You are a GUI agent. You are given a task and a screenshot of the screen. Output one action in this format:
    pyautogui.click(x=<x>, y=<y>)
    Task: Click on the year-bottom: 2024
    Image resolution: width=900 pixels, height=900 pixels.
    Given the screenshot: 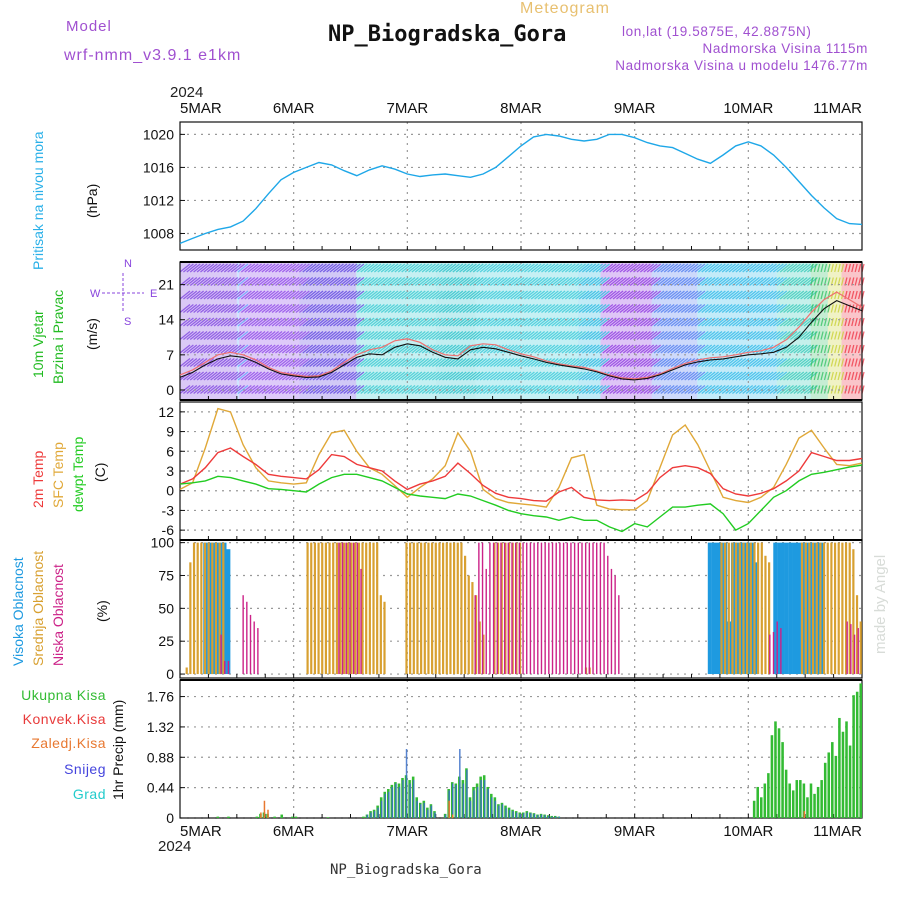 What is the action you would take?
    pyautogui.click(x=175, y=846)
    